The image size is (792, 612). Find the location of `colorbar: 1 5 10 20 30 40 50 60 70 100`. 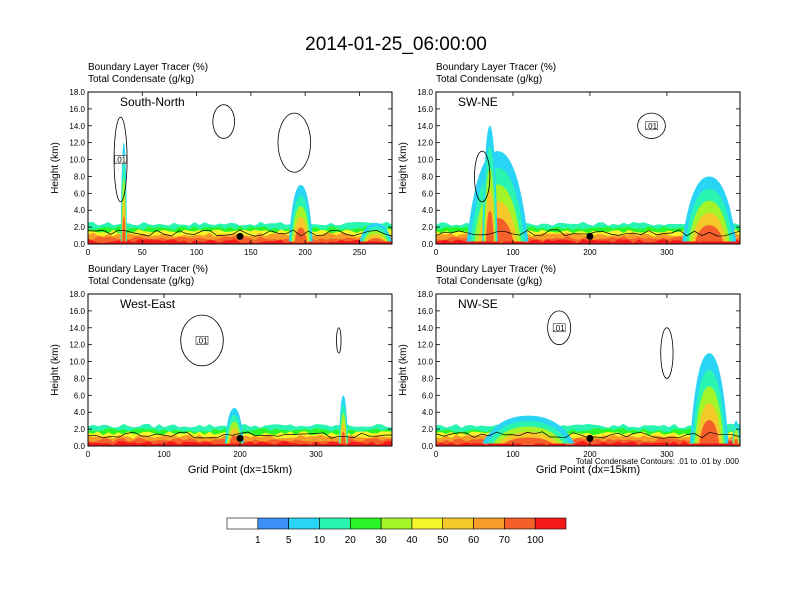

colorbar: 1 5 10 20 30 40 50 60 70 100 is located at coordinates (396, 531).